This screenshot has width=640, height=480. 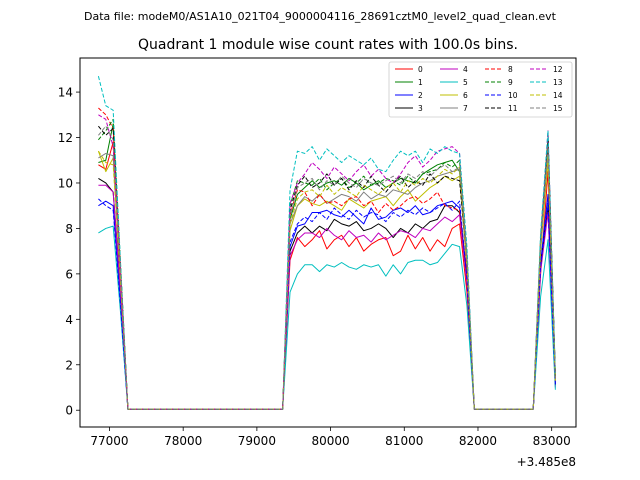 What do you see at coordinates (513, 108) in the screenshot?
I see `legend-label-11: 11` at bounding box center [513, 108].